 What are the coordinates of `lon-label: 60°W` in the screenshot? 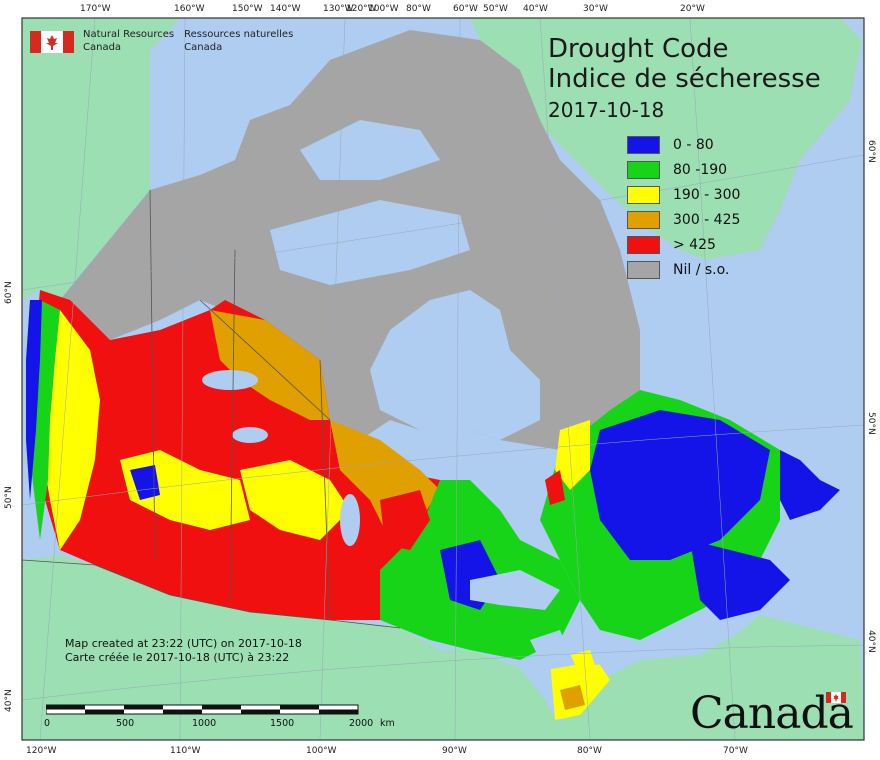 It's located at (465, 9).